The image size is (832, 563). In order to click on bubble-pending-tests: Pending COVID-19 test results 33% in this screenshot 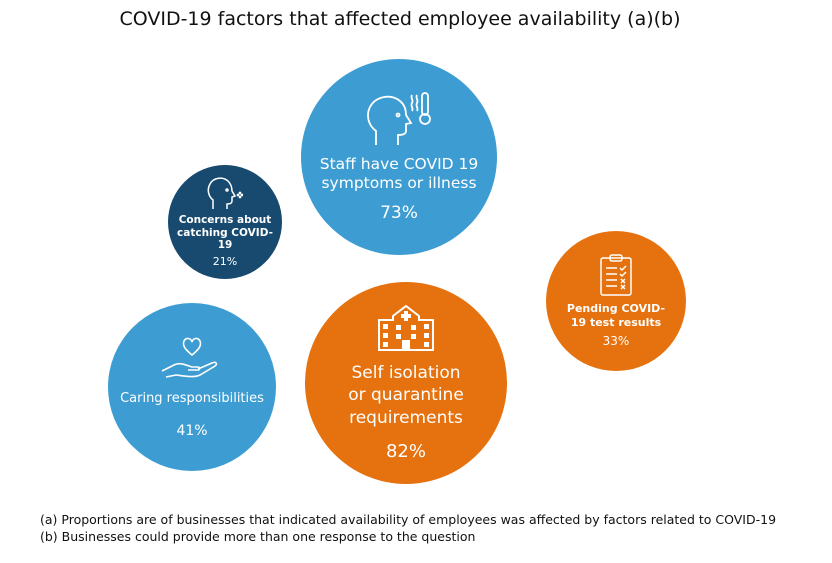, I will do `click(616, 301)`.